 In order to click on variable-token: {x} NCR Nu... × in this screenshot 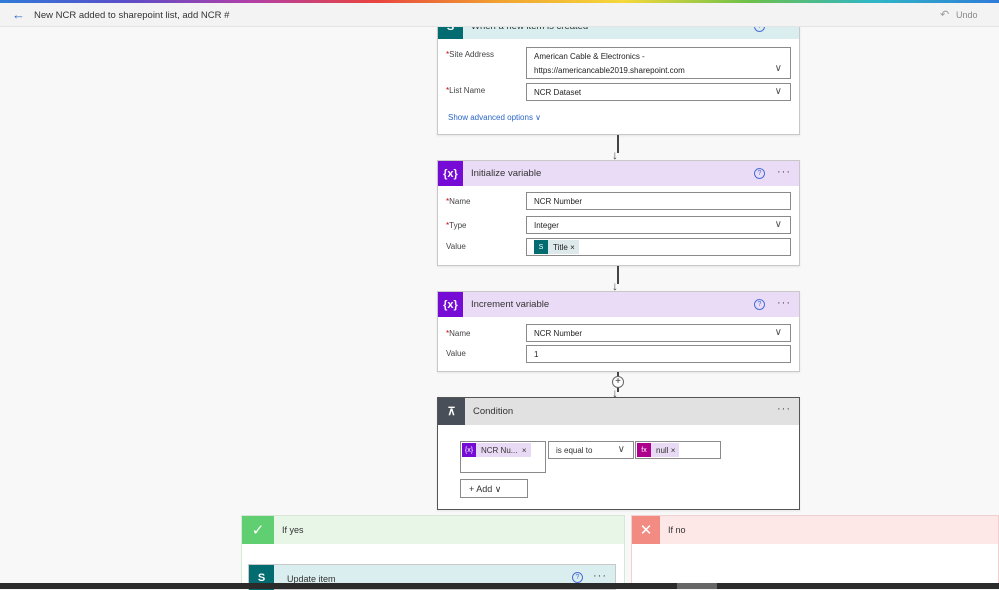, I will do `click(496, 450)`.